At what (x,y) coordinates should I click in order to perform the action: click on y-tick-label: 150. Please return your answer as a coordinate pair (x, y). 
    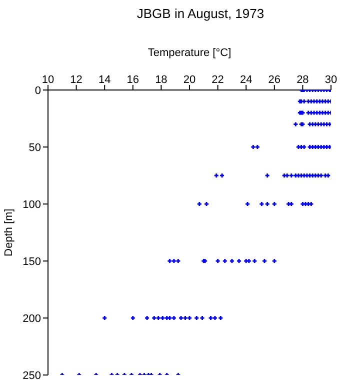
    Looking at the image, I should click on (31, 262).